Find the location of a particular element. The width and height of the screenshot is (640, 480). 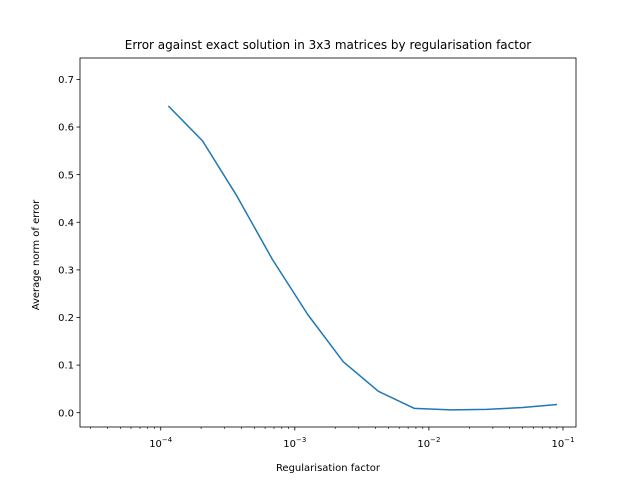

x-tick-label: 10⁻² is located at coordinates (428, 443).